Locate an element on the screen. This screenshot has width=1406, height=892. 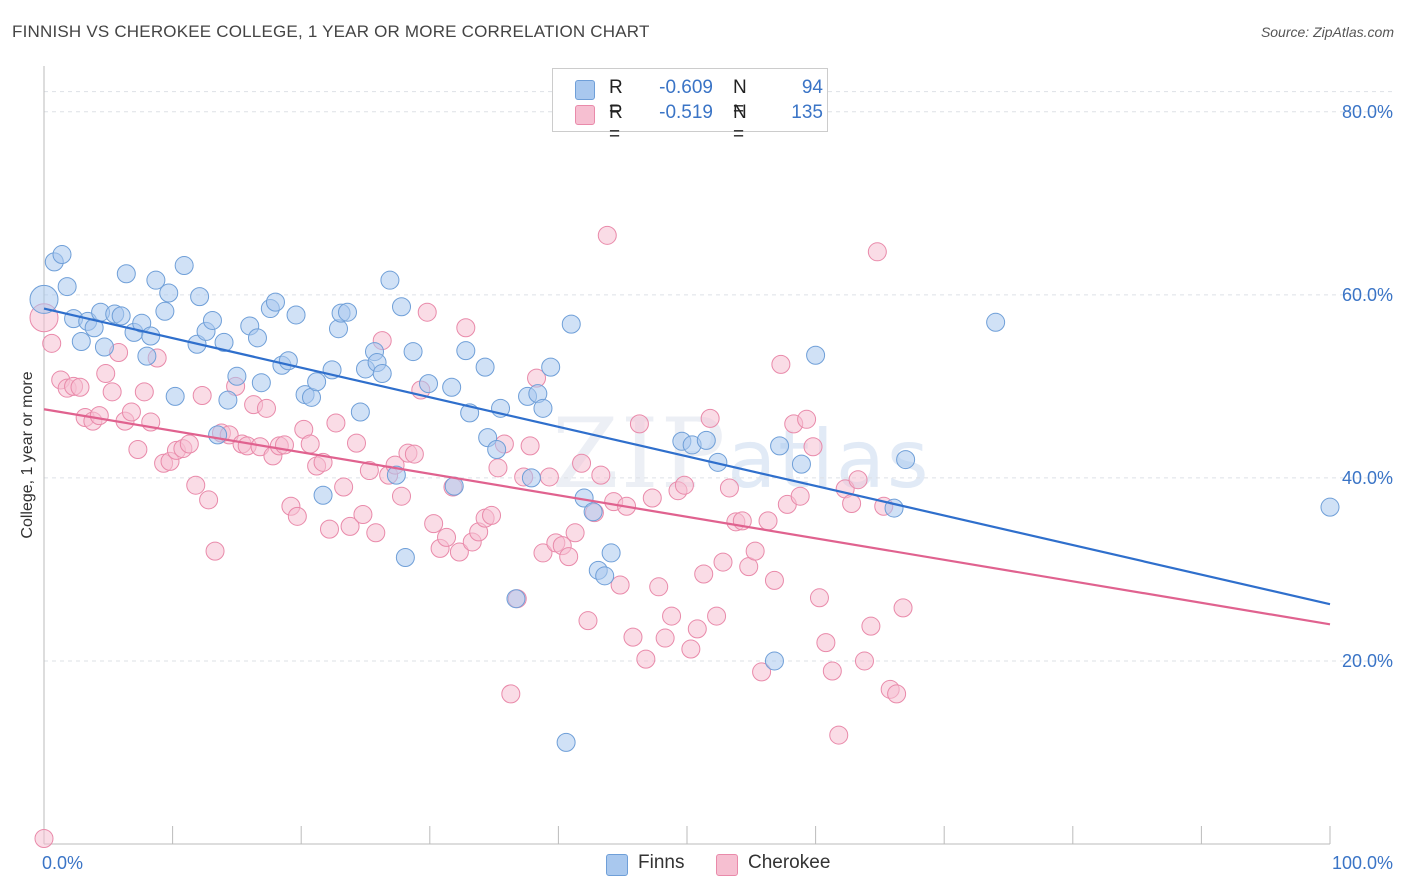
legend-r-label: R = is located at coordinates (616, 98).